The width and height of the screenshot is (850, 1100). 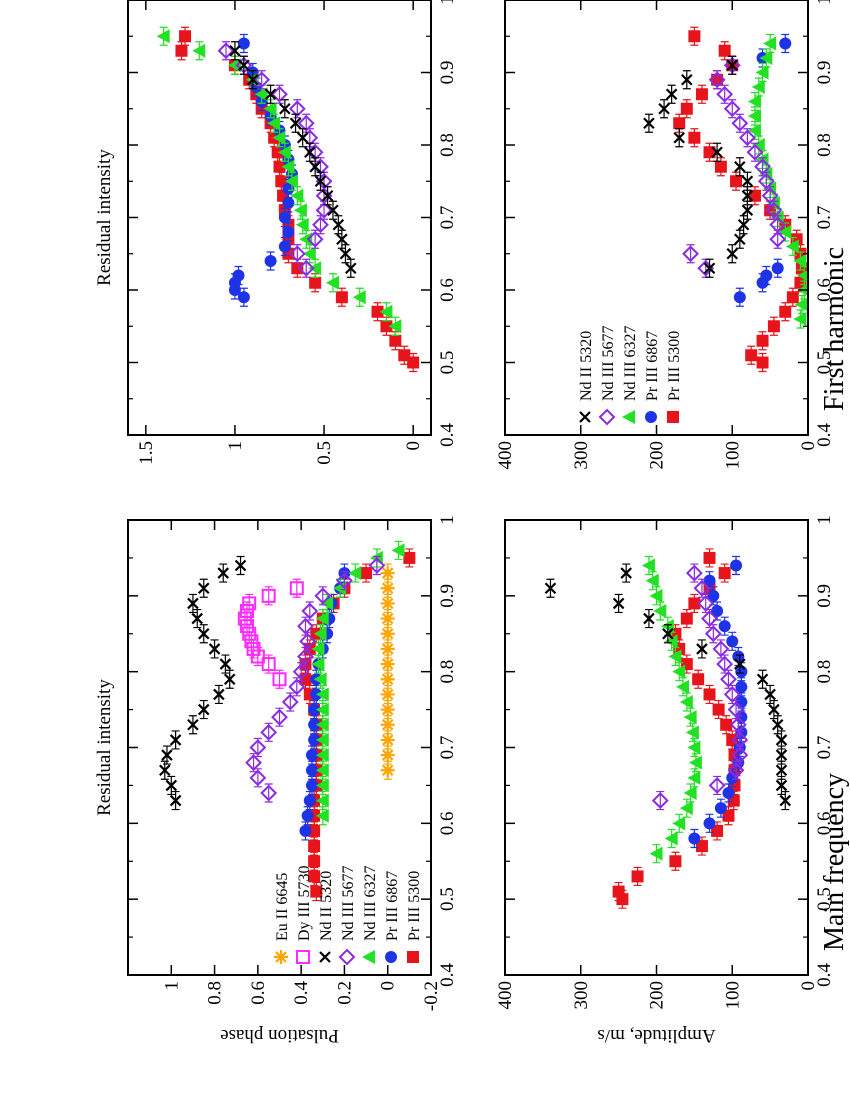 What do you see at coordinates (824, 823) in the screenshot?
I see `x-tick-label: 0.6` at bounding box center [824, 823].